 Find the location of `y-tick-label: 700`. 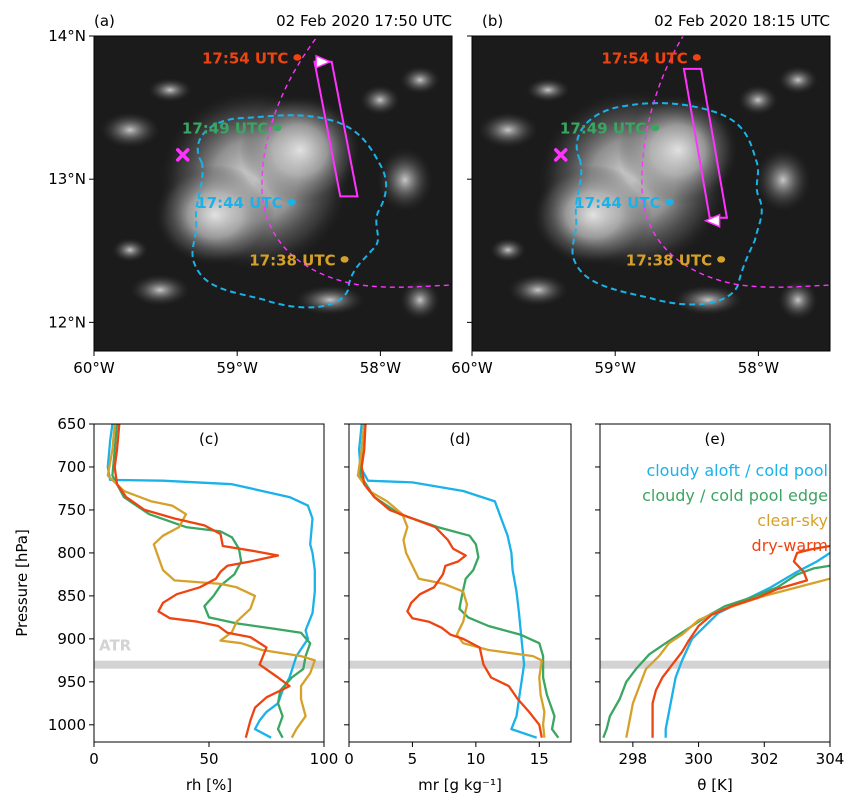

y-tick-label: 700 is located at coordinates (71, 467).